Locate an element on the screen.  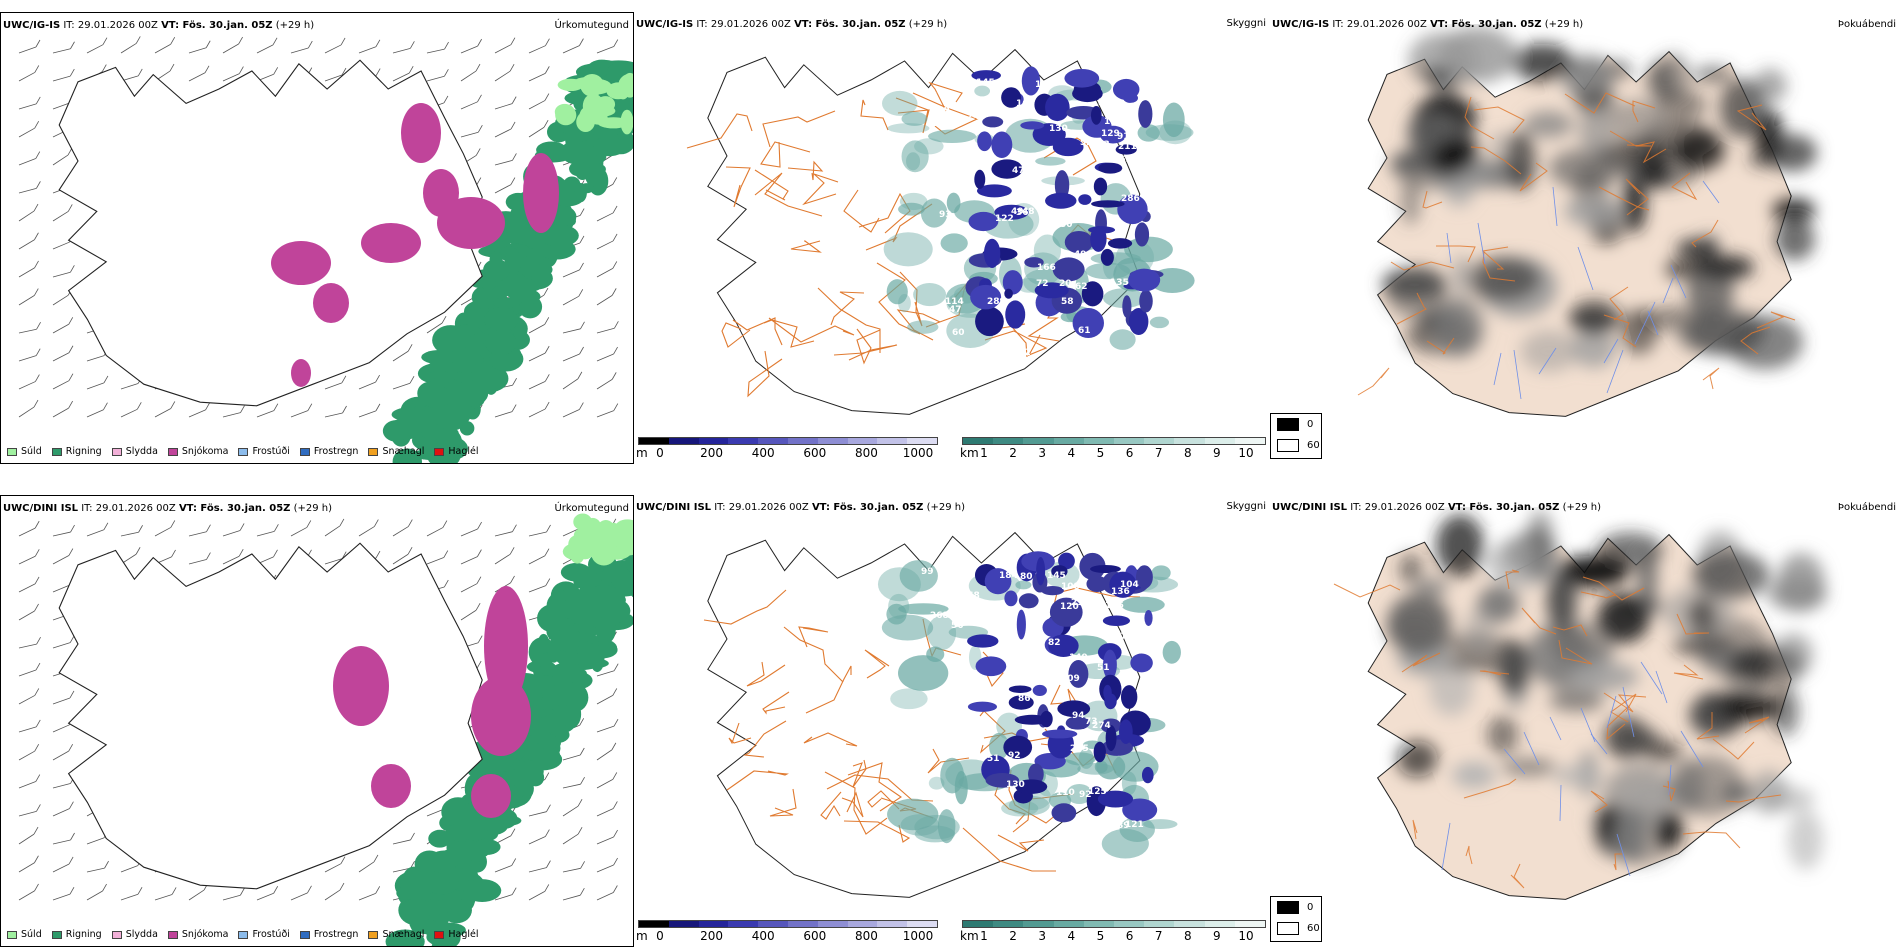
ceiling-value-label: 47 is located at coordinates (955, 310).